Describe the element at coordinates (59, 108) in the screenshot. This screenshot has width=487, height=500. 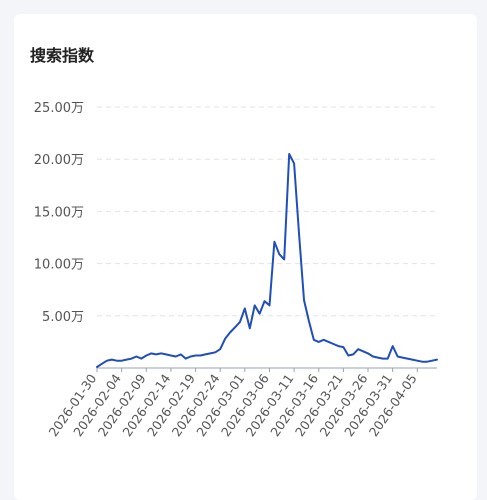
I see `y-tick-label: 25.00万` at that location.